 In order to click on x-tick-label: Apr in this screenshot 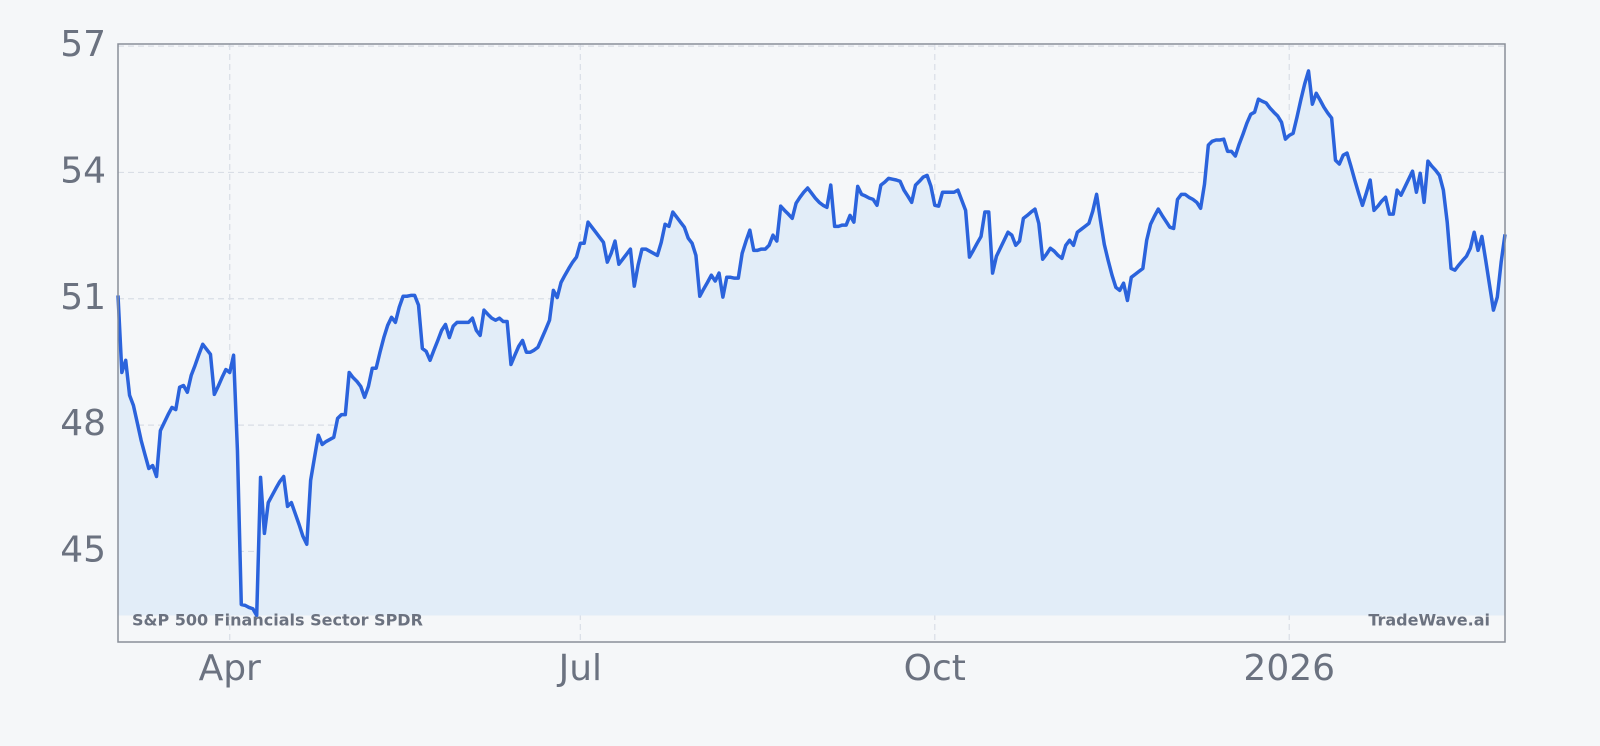, I will do `click(230, 668)`.